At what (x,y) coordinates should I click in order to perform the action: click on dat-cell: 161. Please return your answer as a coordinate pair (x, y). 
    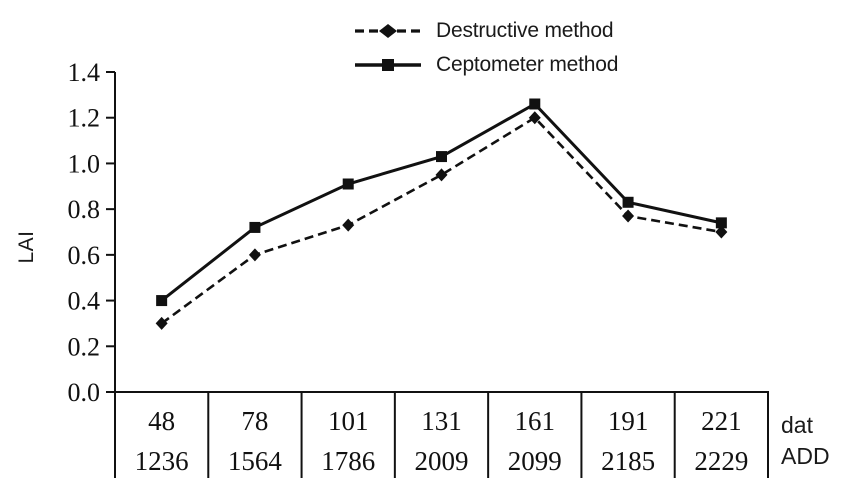
    Looking at the image, I should click on (535, 421).